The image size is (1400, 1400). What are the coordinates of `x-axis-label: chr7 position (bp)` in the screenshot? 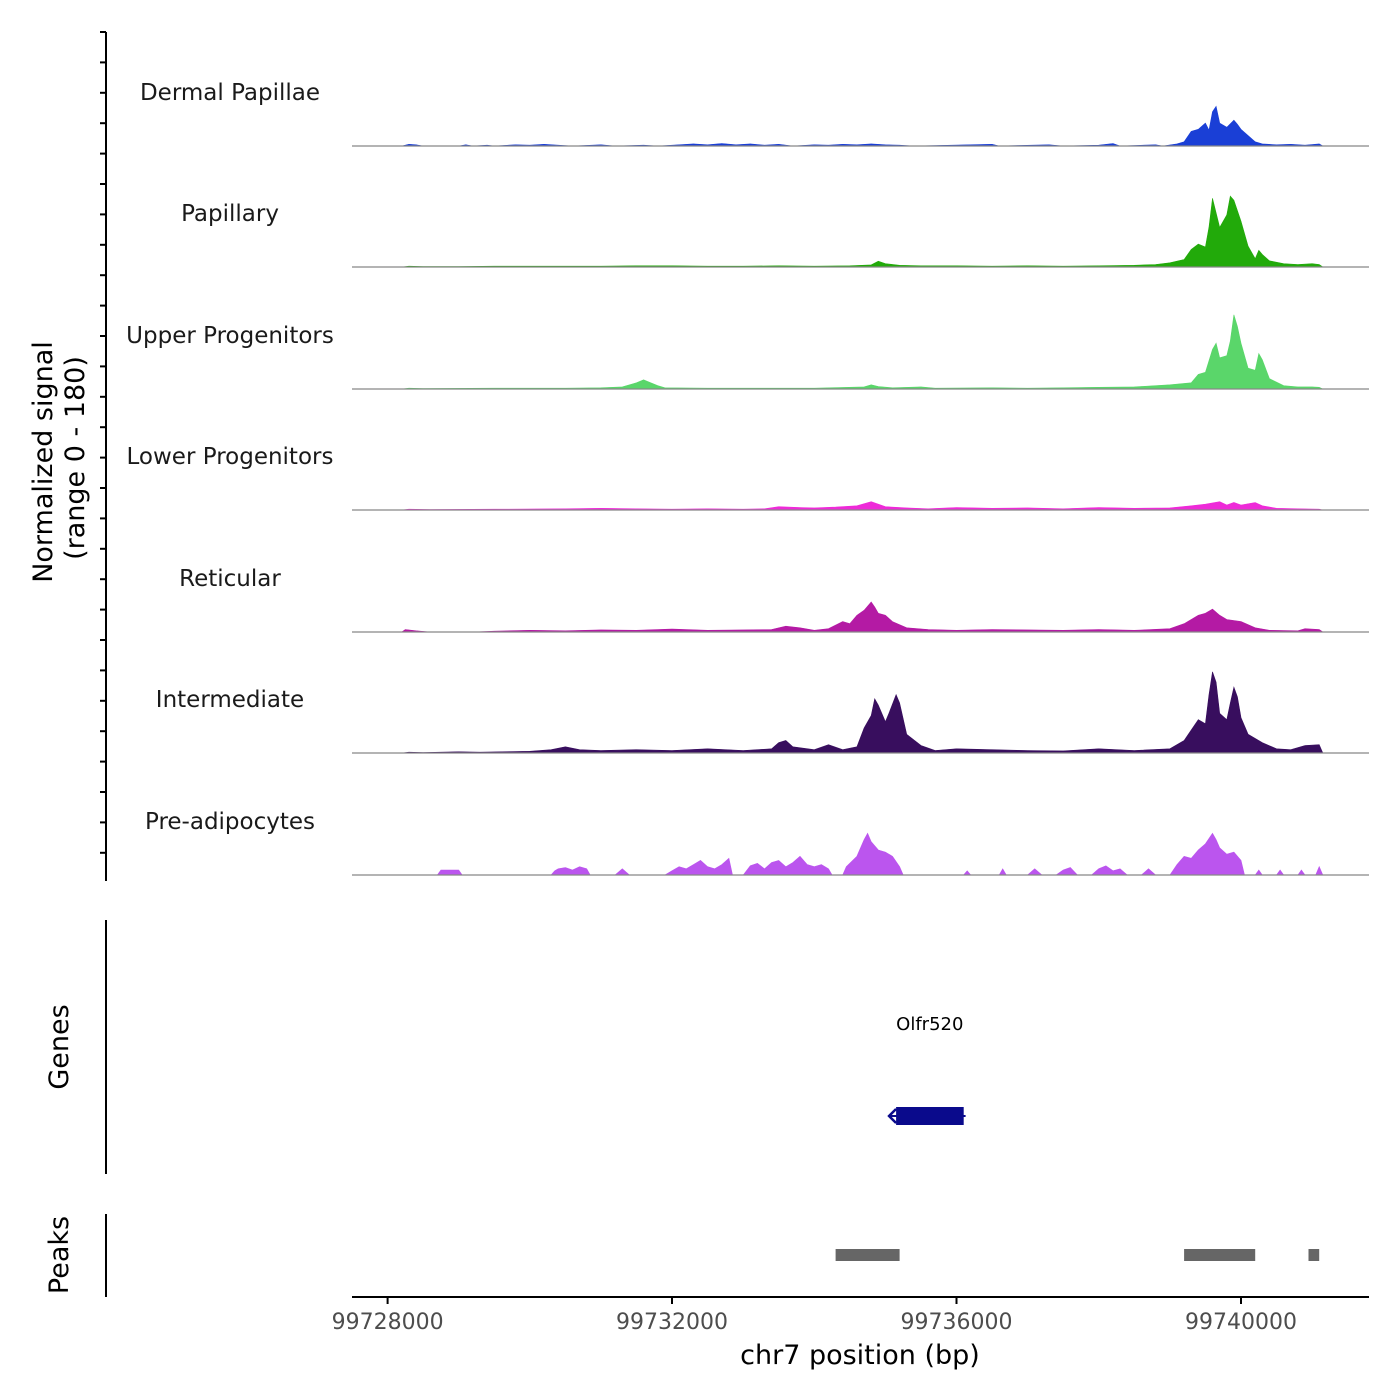 It's located at (860, 1355).